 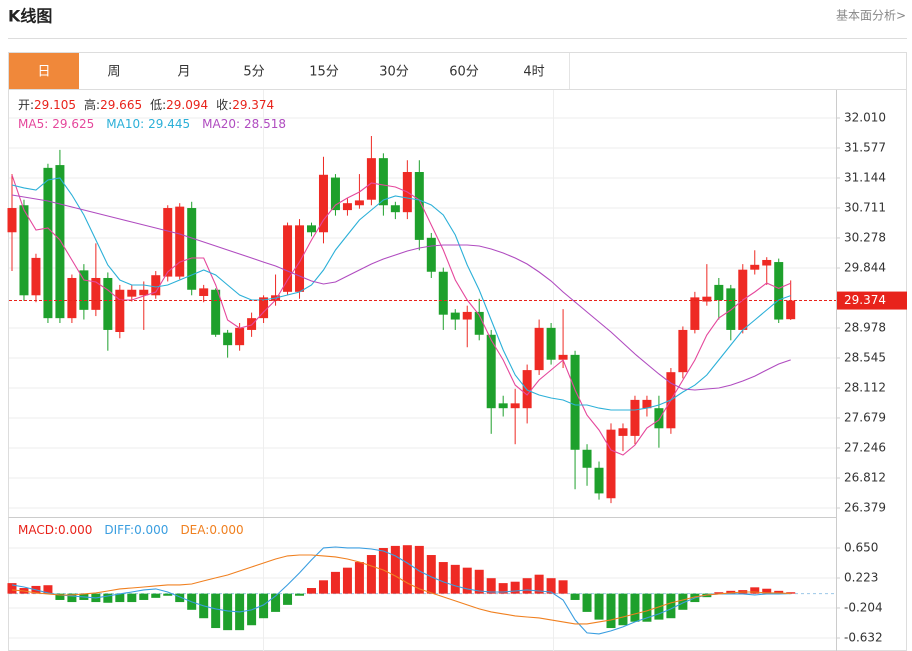 I want to click on y-tick-label: 27.679, so click(x=865, y=417).